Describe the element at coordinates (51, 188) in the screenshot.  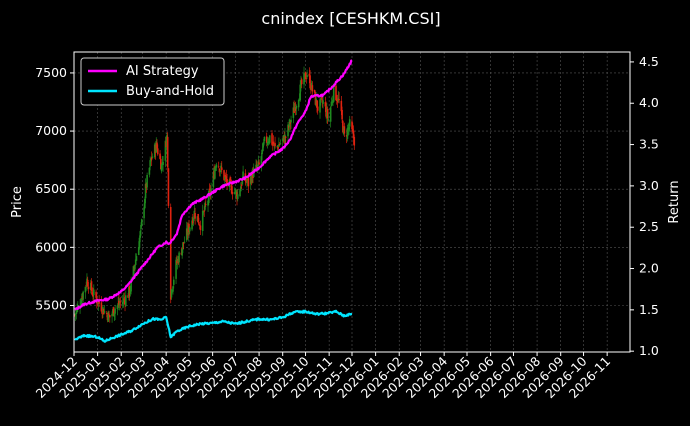
I see `y-tick-label: 6500` at that location.